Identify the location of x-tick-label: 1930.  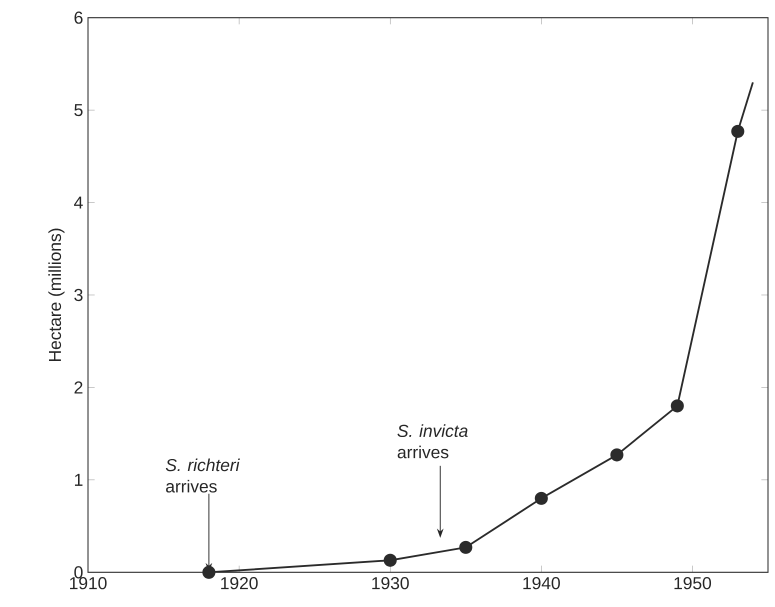
(390, 583).